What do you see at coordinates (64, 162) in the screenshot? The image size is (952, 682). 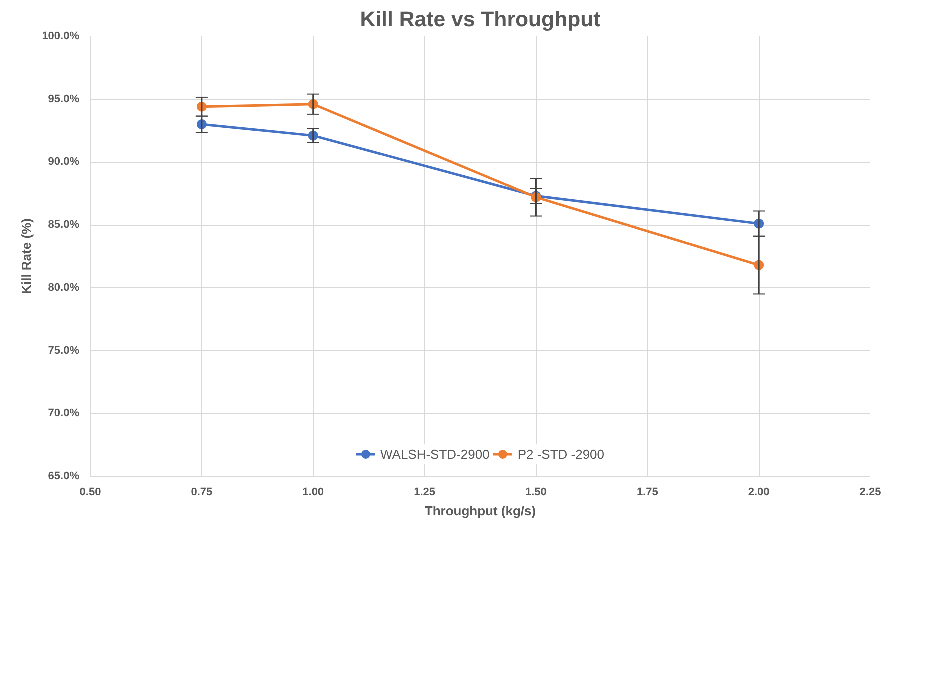 I see `y-tick-label: 90.0%` at bounding box center [64, 162].